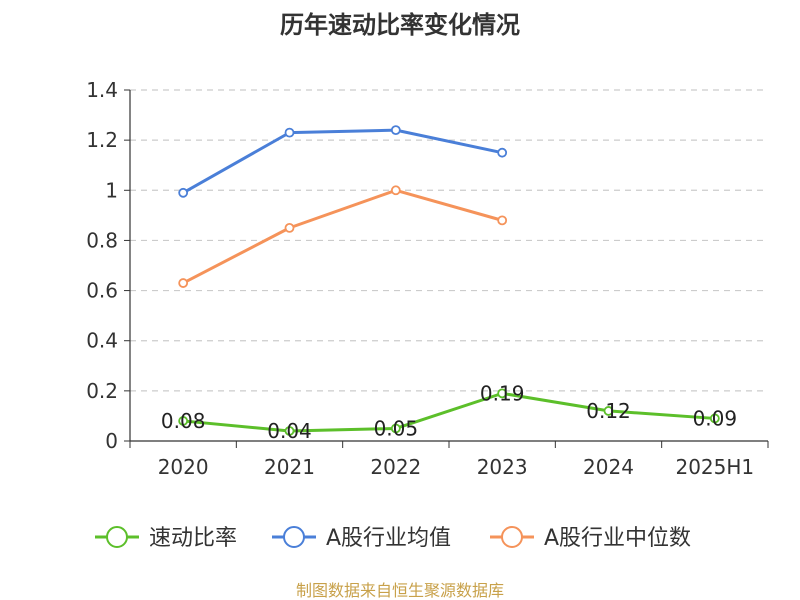 The image size is (800, 600). What do you see at coordinates (102, 240) in the screenshot?
I see `y-tick-label: 0.8` at bounding box center [102, 240].